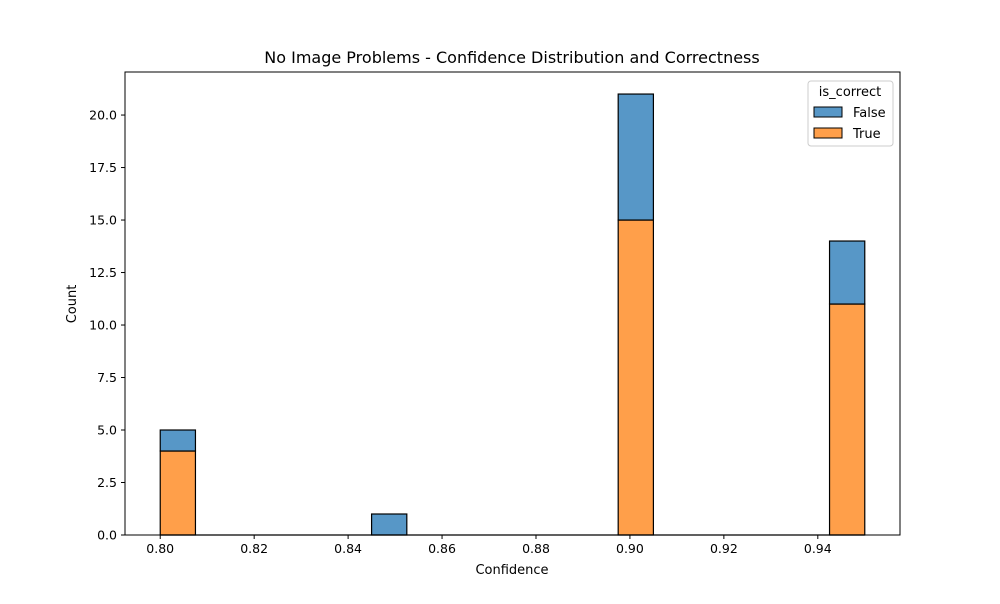  I want to click on x-tick-label-1: 0.82, so click(254, 548).